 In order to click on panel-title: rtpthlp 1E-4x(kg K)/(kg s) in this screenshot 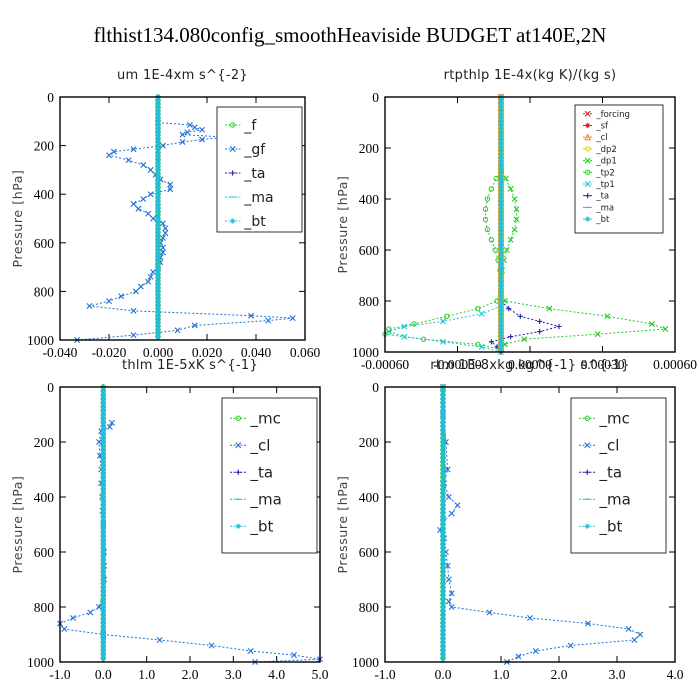, I will do `click(530, 75)`.